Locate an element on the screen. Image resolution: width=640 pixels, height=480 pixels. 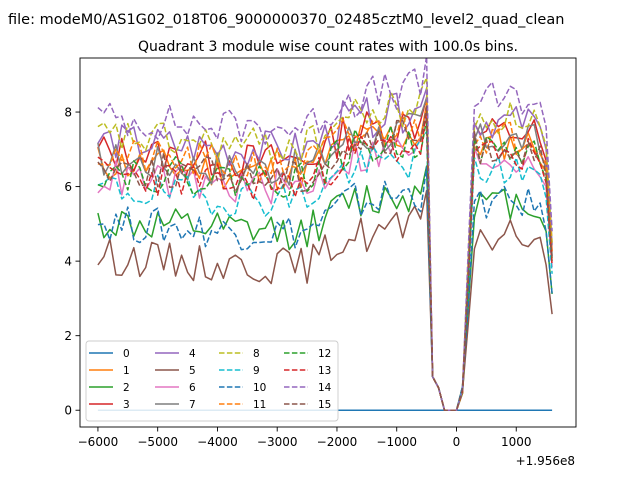
legend-label-12: 12 is located at coordinates (324, 354).